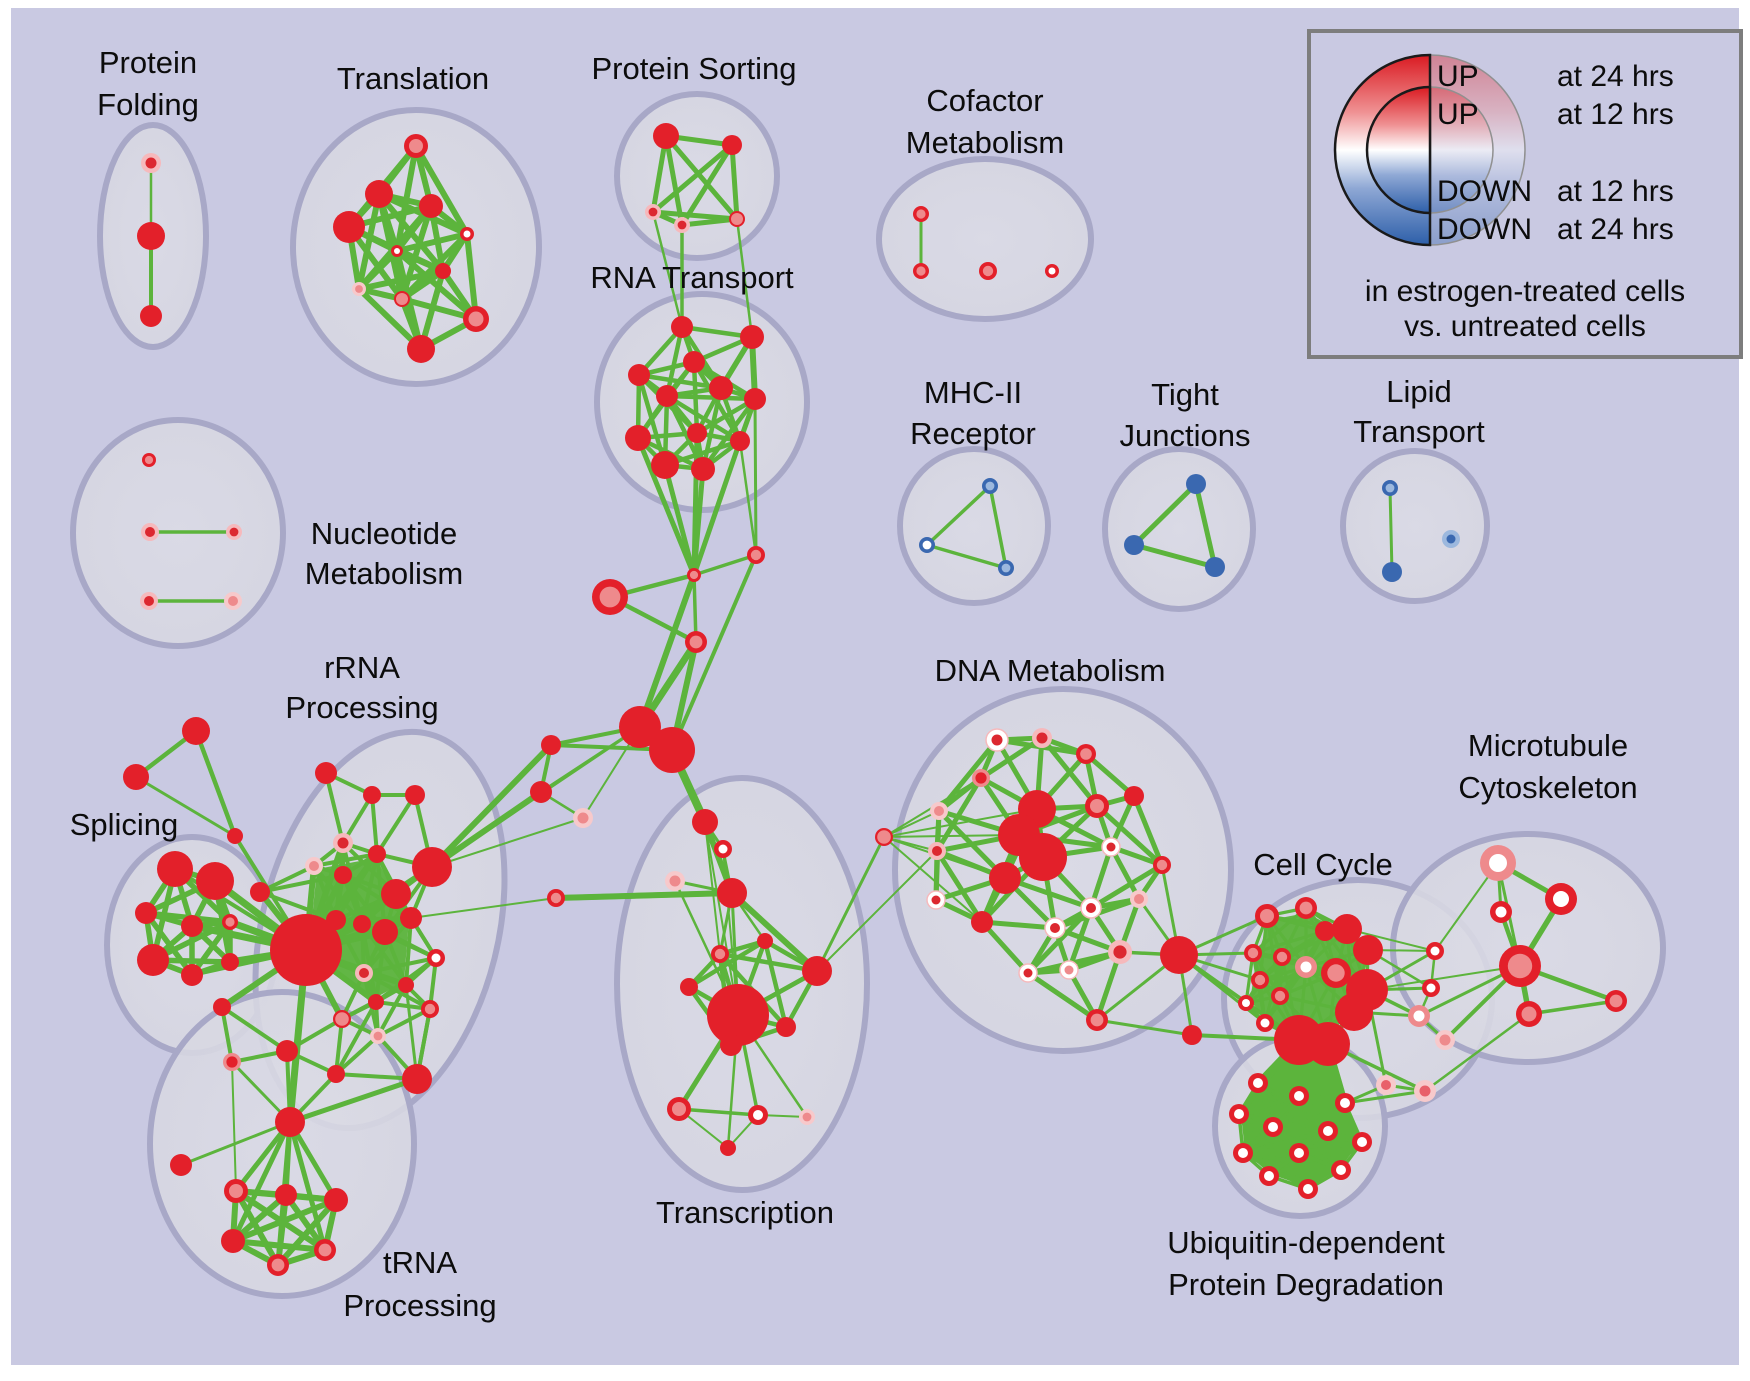 This screenshot has width=1750, height=1381. I want to click on svg-text: Junctions, so click(1185, 435).